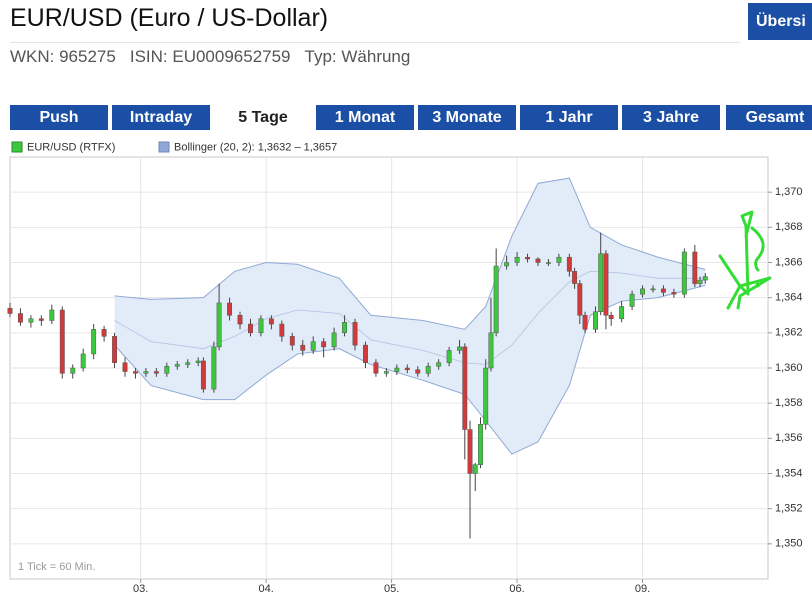 Image resolution: width=812 pixels, height=596 pixels. I want to click on legend-label: EUR/USD (RTFX), so click(71, 147).